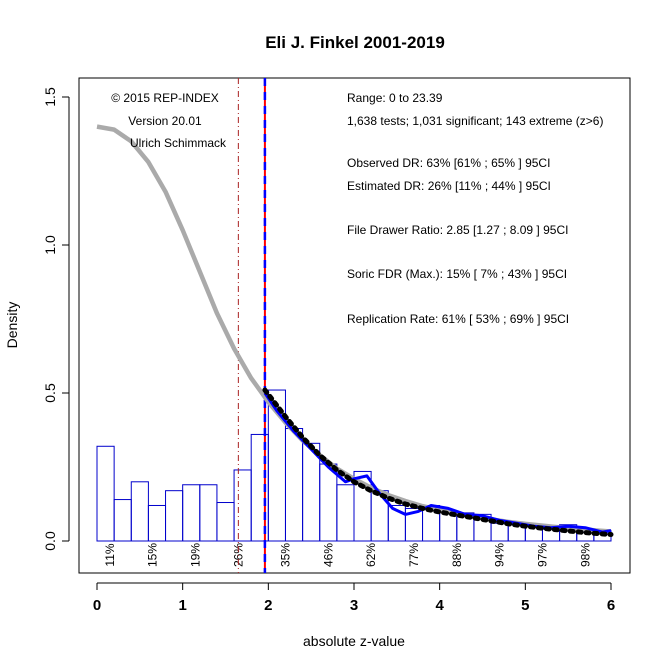  I want to click on y-tick-label: 1.5, so click(50, 97).